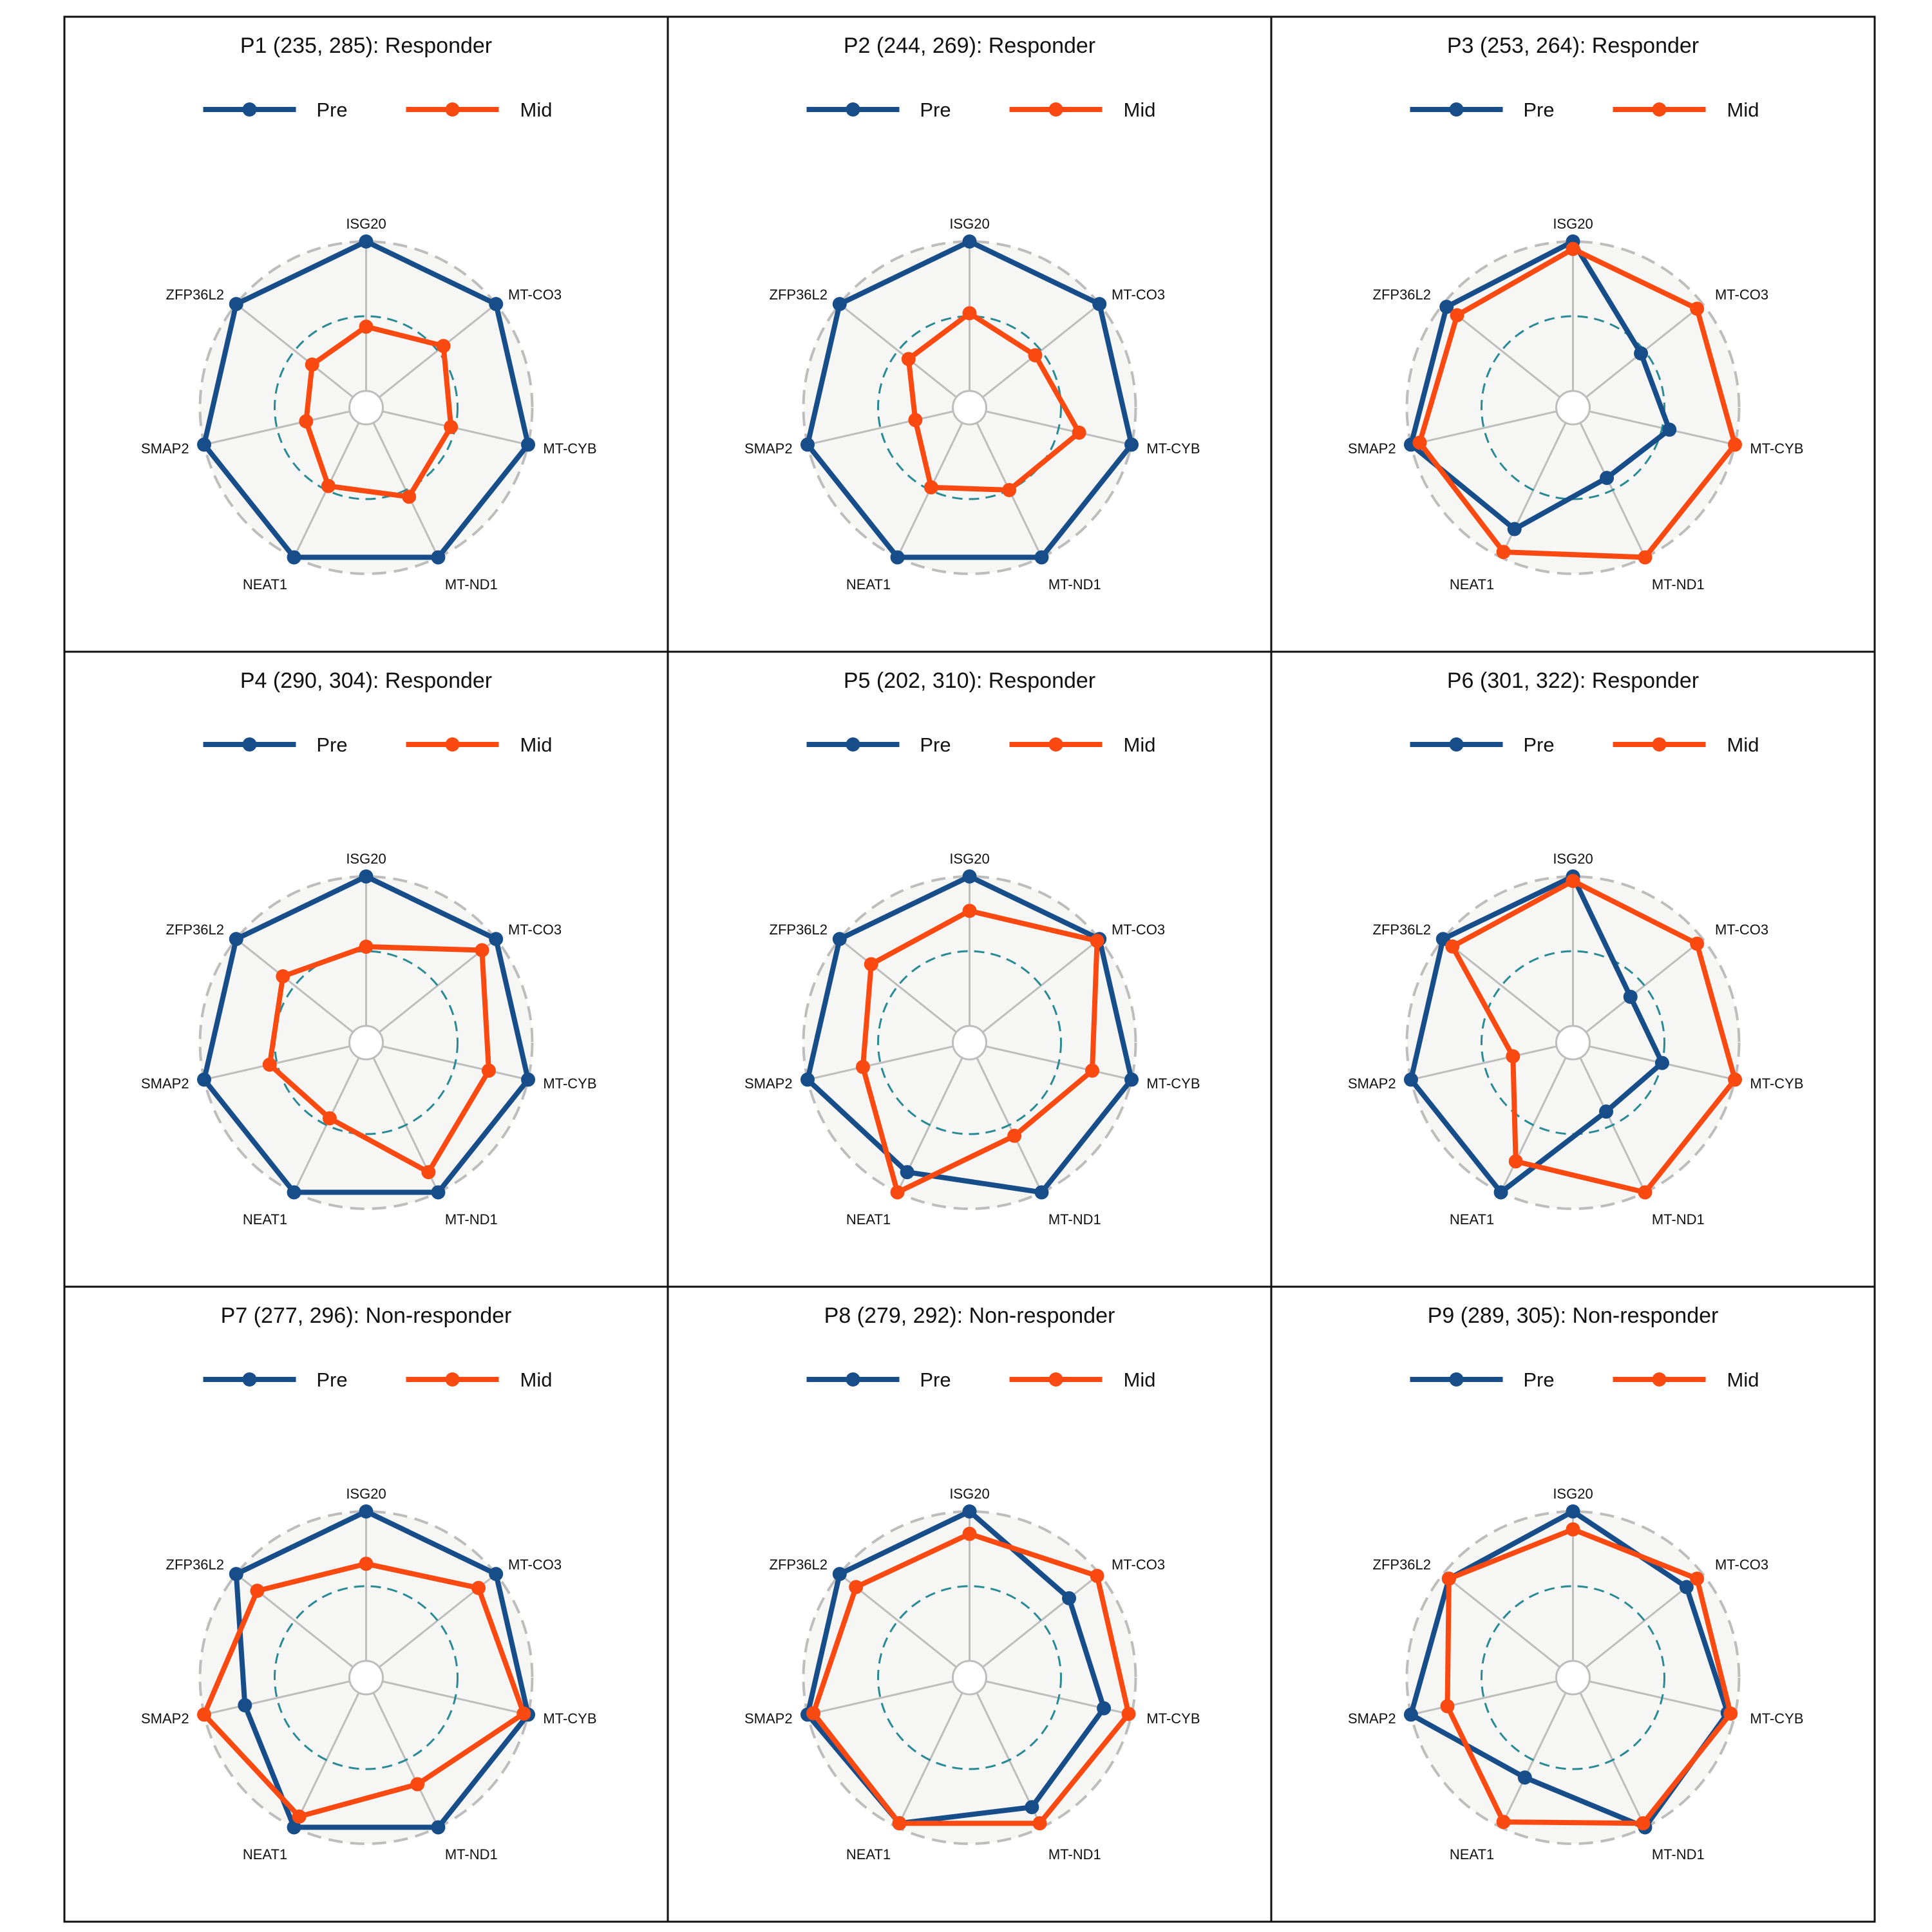 The image size is (1932, 1932). I want to click on panel-border, so click(1573, 1604).